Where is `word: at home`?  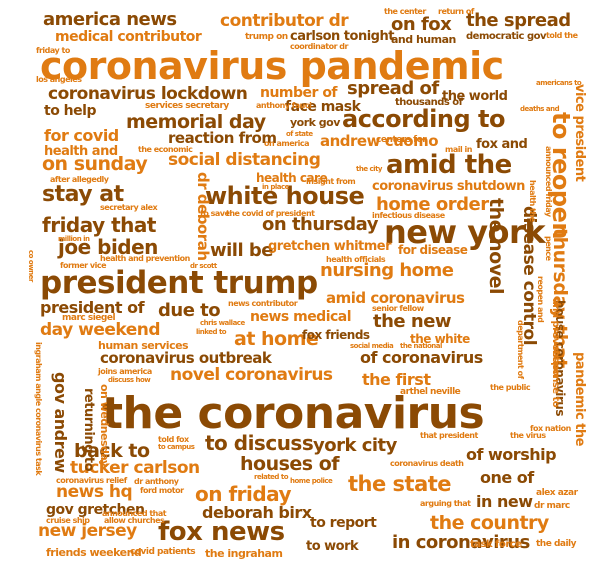 word: at home is located at coordinates (276, 339).